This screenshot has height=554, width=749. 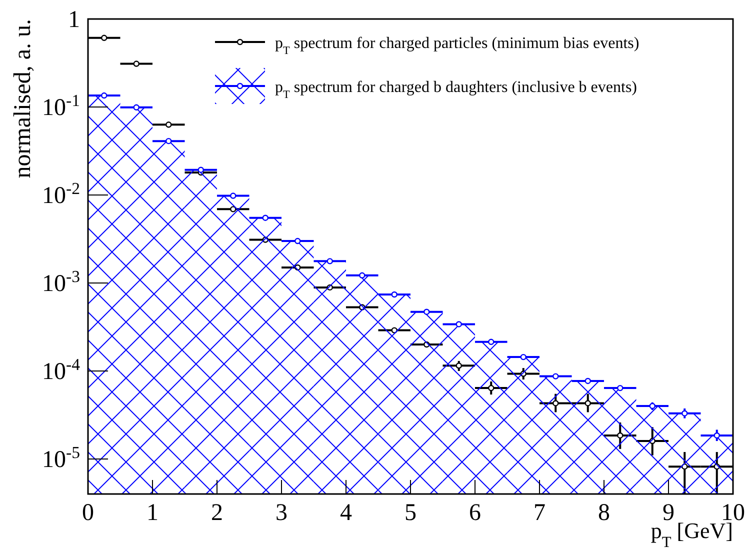 I want to click on x-tick-label: 3, so click(x=282, y=513).